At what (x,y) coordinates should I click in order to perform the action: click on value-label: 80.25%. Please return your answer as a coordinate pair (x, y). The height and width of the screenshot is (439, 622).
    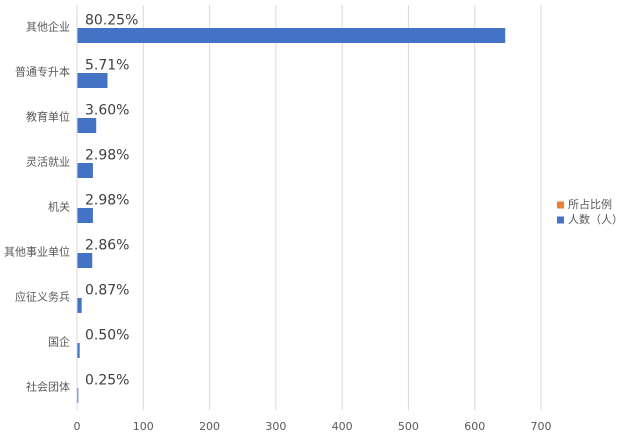
    Looking at the image, I should click on (111, 21).